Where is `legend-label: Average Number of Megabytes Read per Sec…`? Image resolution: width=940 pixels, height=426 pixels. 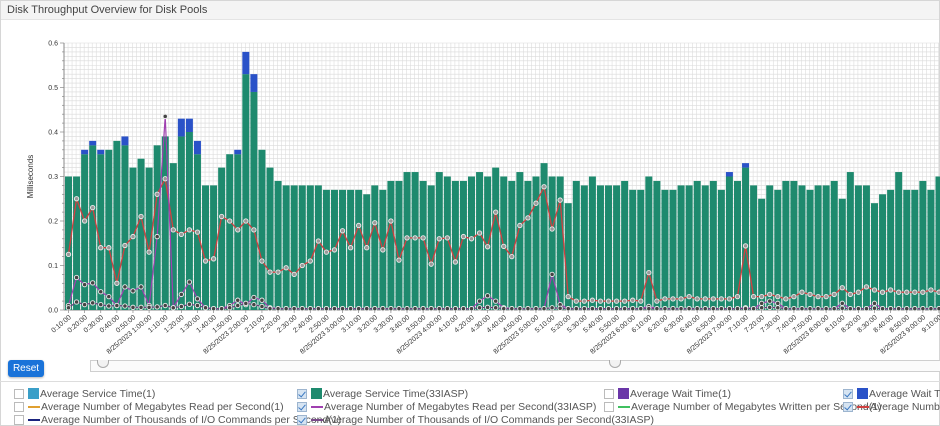 legend-label: Average Number of Megabytes Read per Sec… is located at coordinates (460, 406).